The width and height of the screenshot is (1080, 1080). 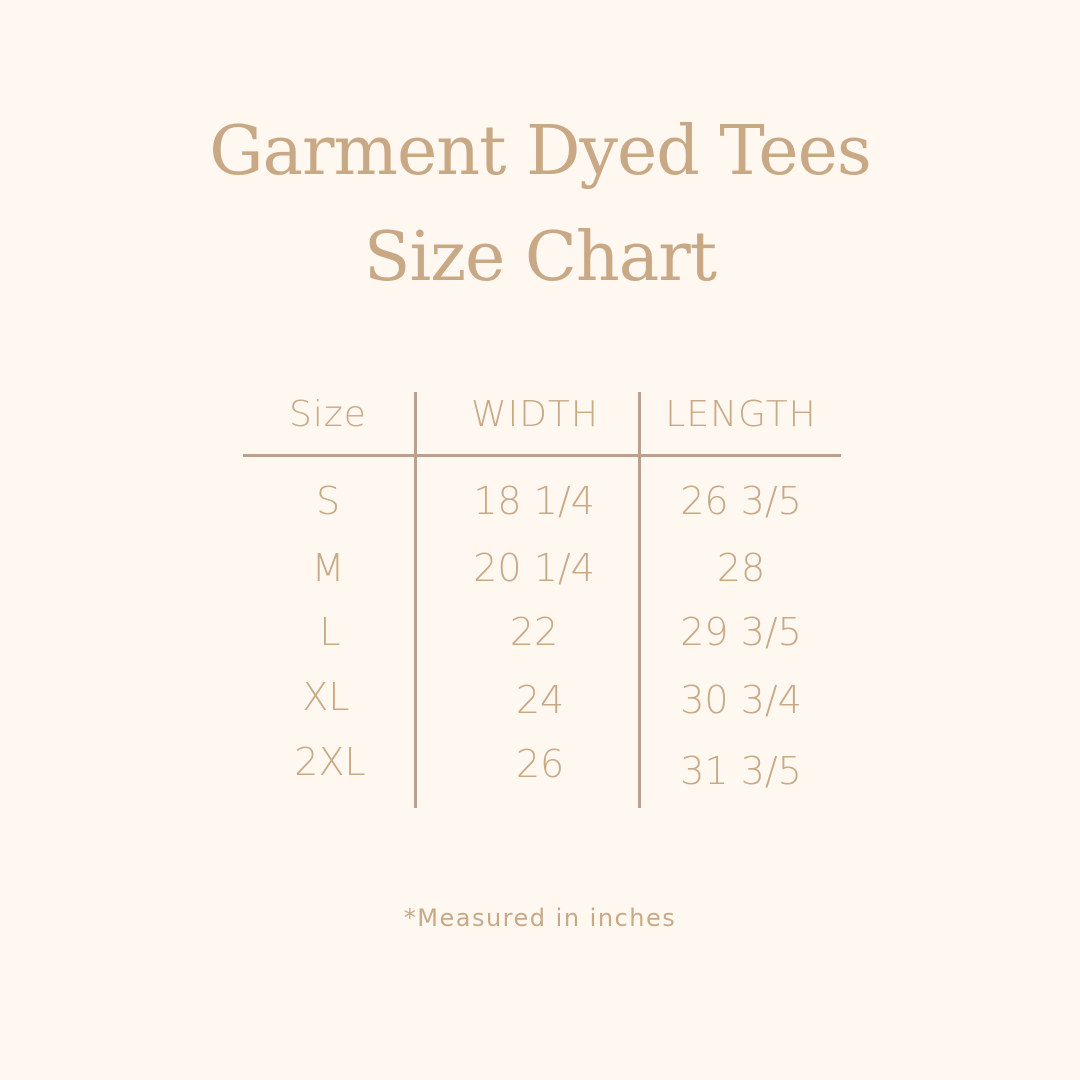 I want to click on row-s-size: S, so click(x=328, y=501).